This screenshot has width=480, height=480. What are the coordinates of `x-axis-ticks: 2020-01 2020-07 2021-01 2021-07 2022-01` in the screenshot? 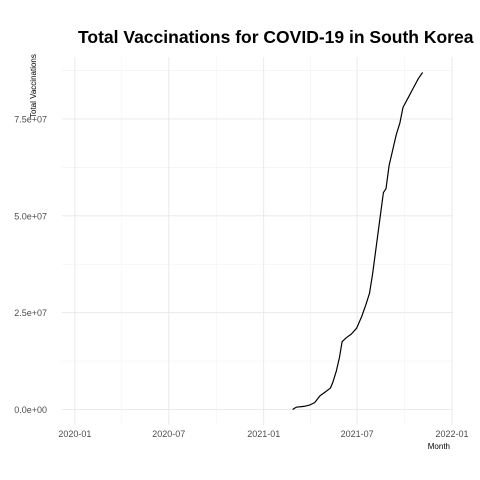 It's located at (263, 434).